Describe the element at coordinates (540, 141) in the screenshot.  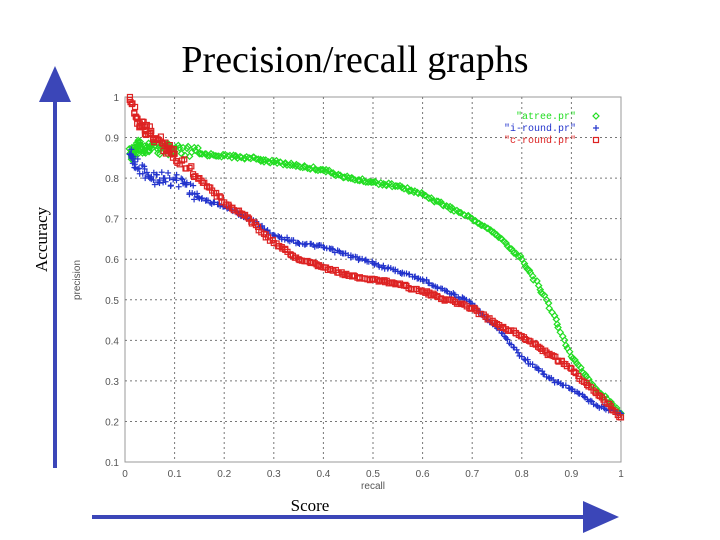
I see `legend-label: "c-round.pr"` at that location.